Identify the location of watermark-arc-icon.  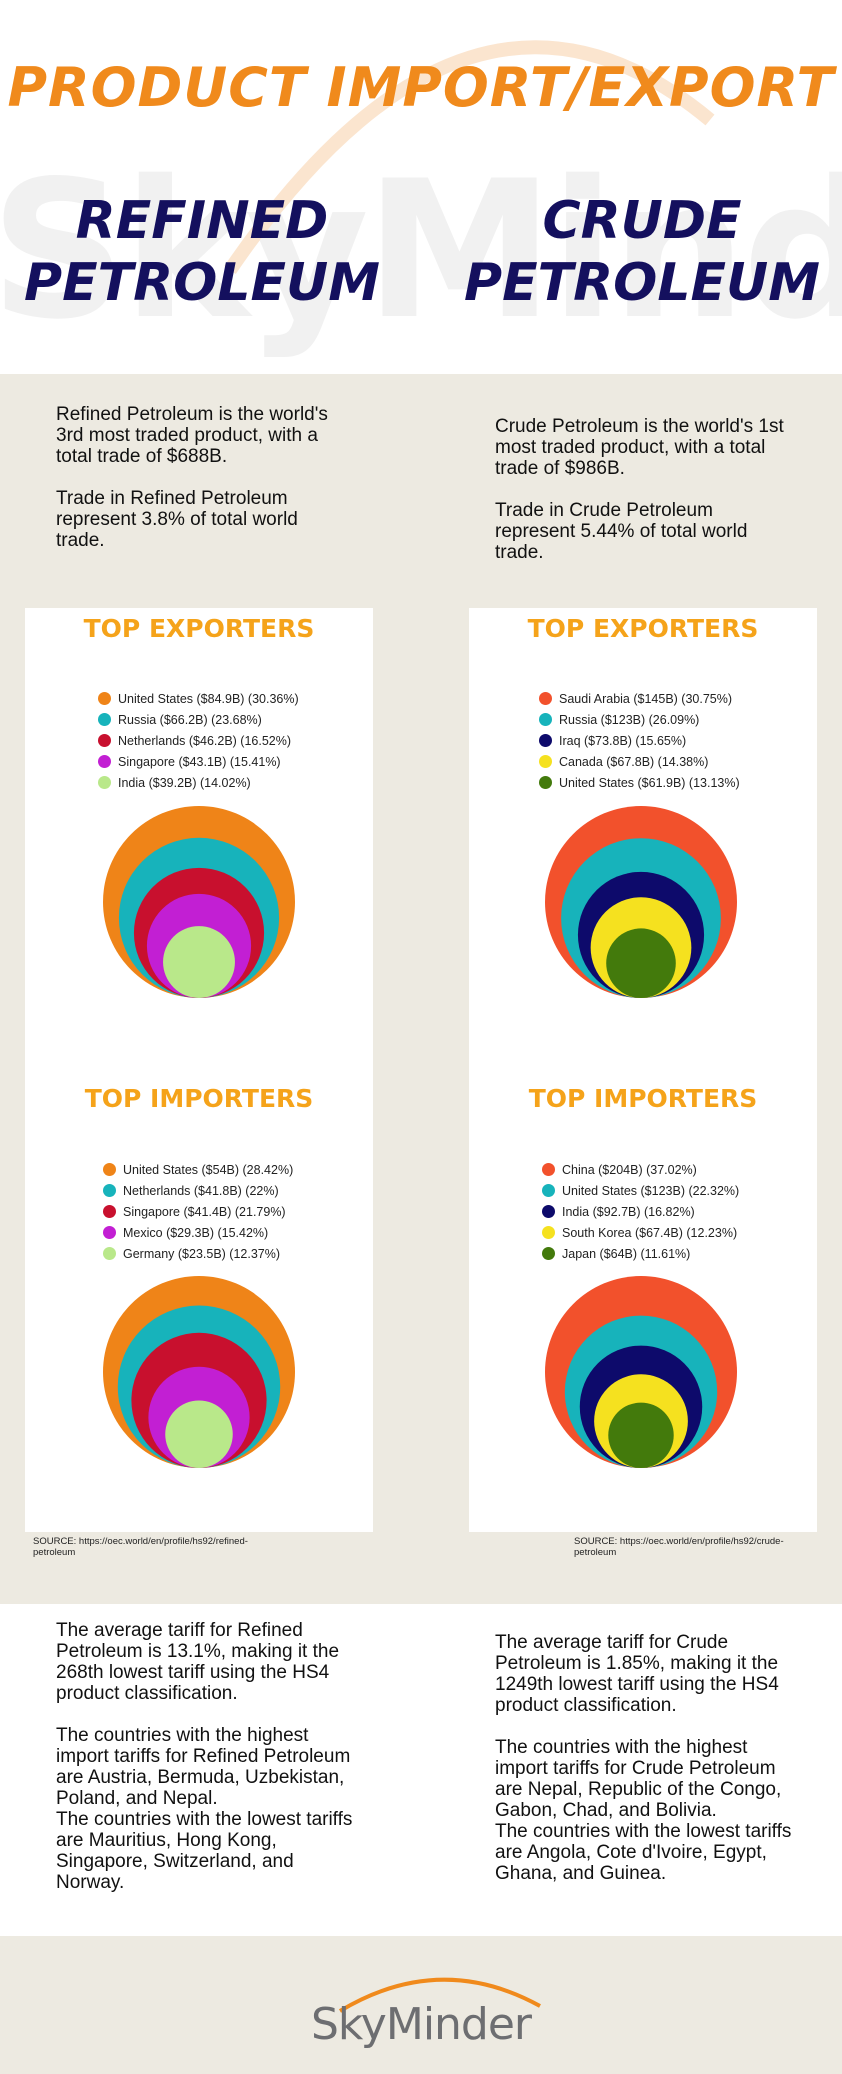
(469, 157).